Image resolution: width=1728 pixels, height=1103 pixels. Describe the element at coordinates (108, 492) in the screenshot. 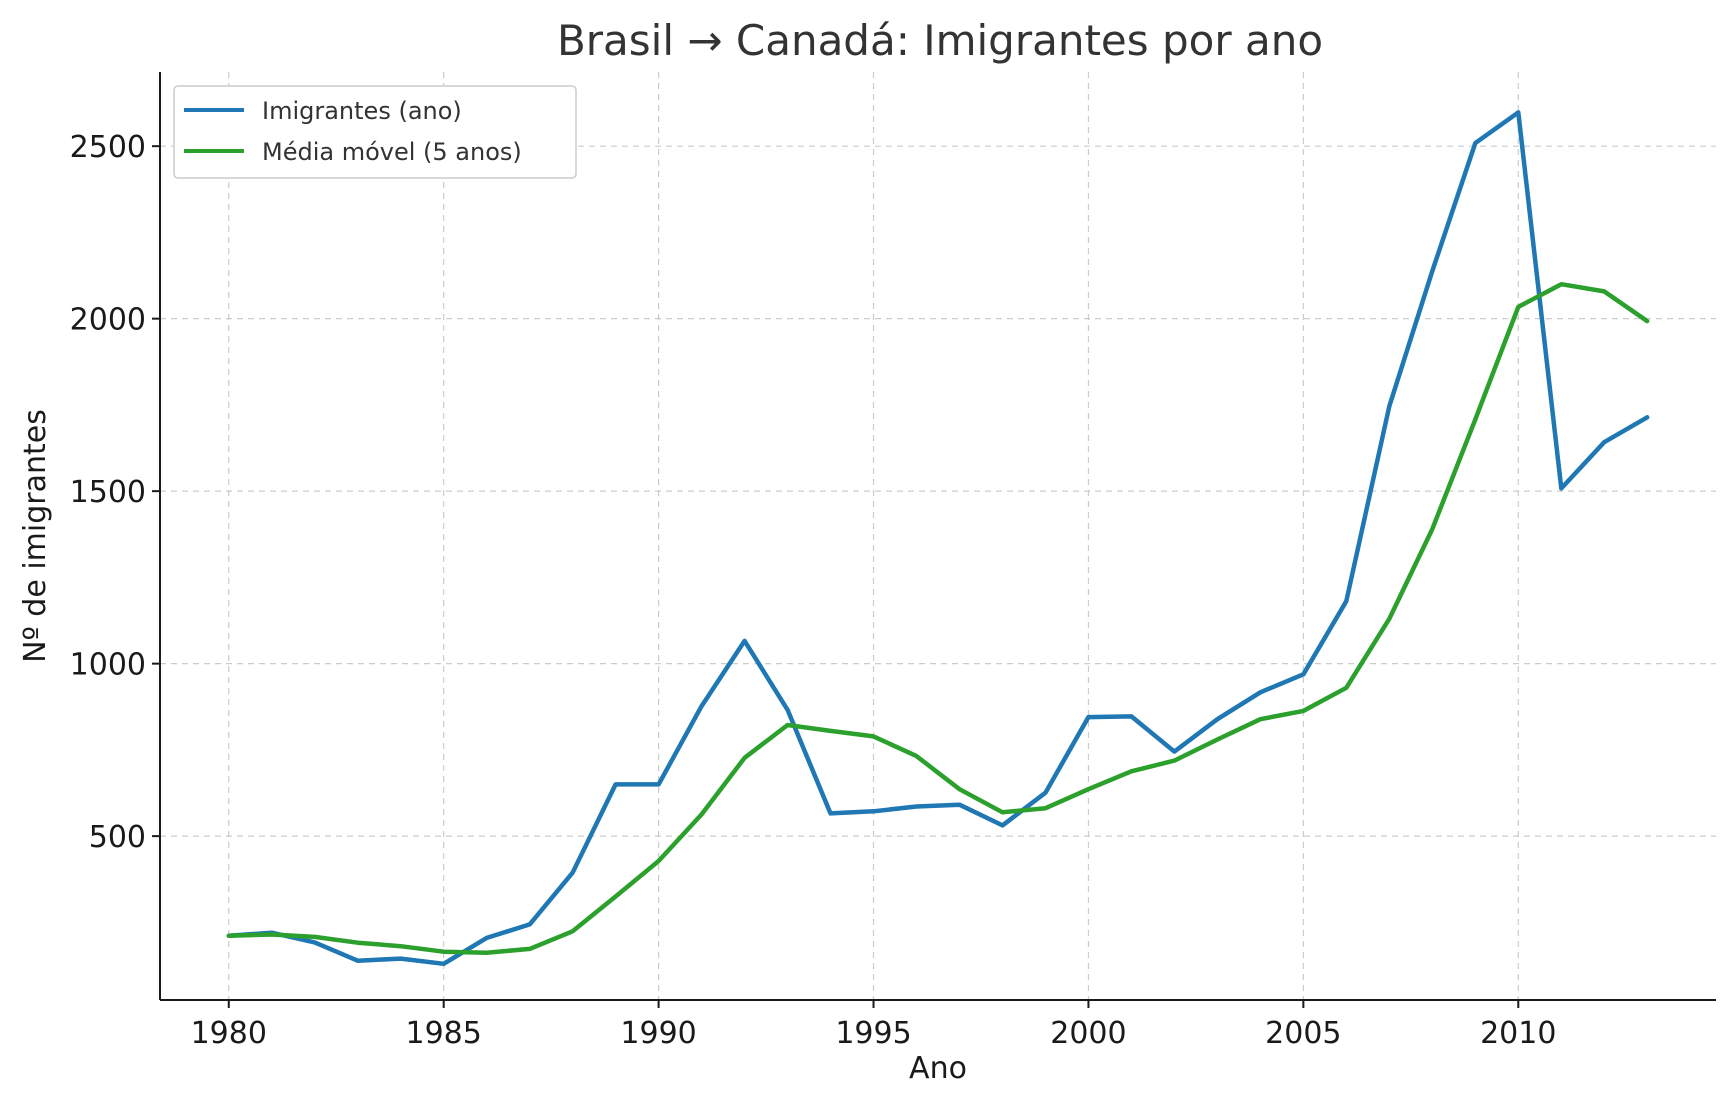

I see `y-tick-label-1500: 1500` at that location.